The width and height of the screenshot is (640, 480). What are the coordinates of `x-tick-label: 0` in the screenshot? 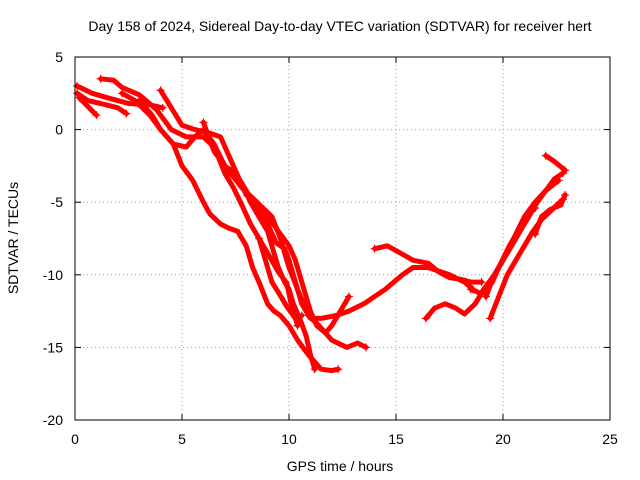 It's located at (75, 439).